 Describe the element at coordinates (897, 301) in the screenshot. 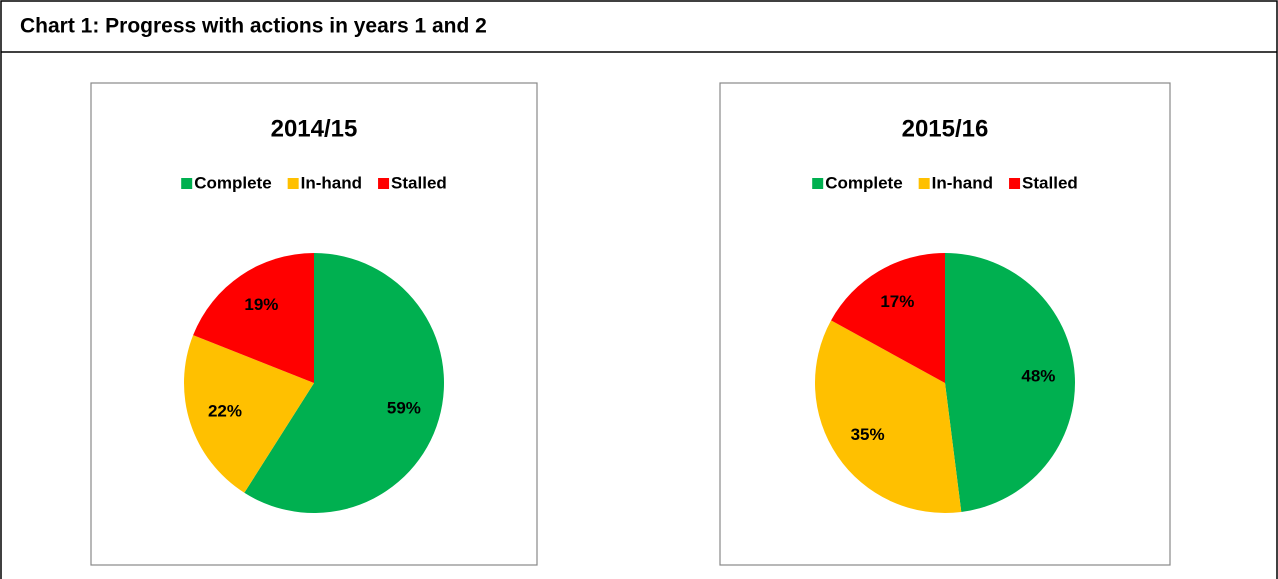

I see `data-label: 17%` at that location.